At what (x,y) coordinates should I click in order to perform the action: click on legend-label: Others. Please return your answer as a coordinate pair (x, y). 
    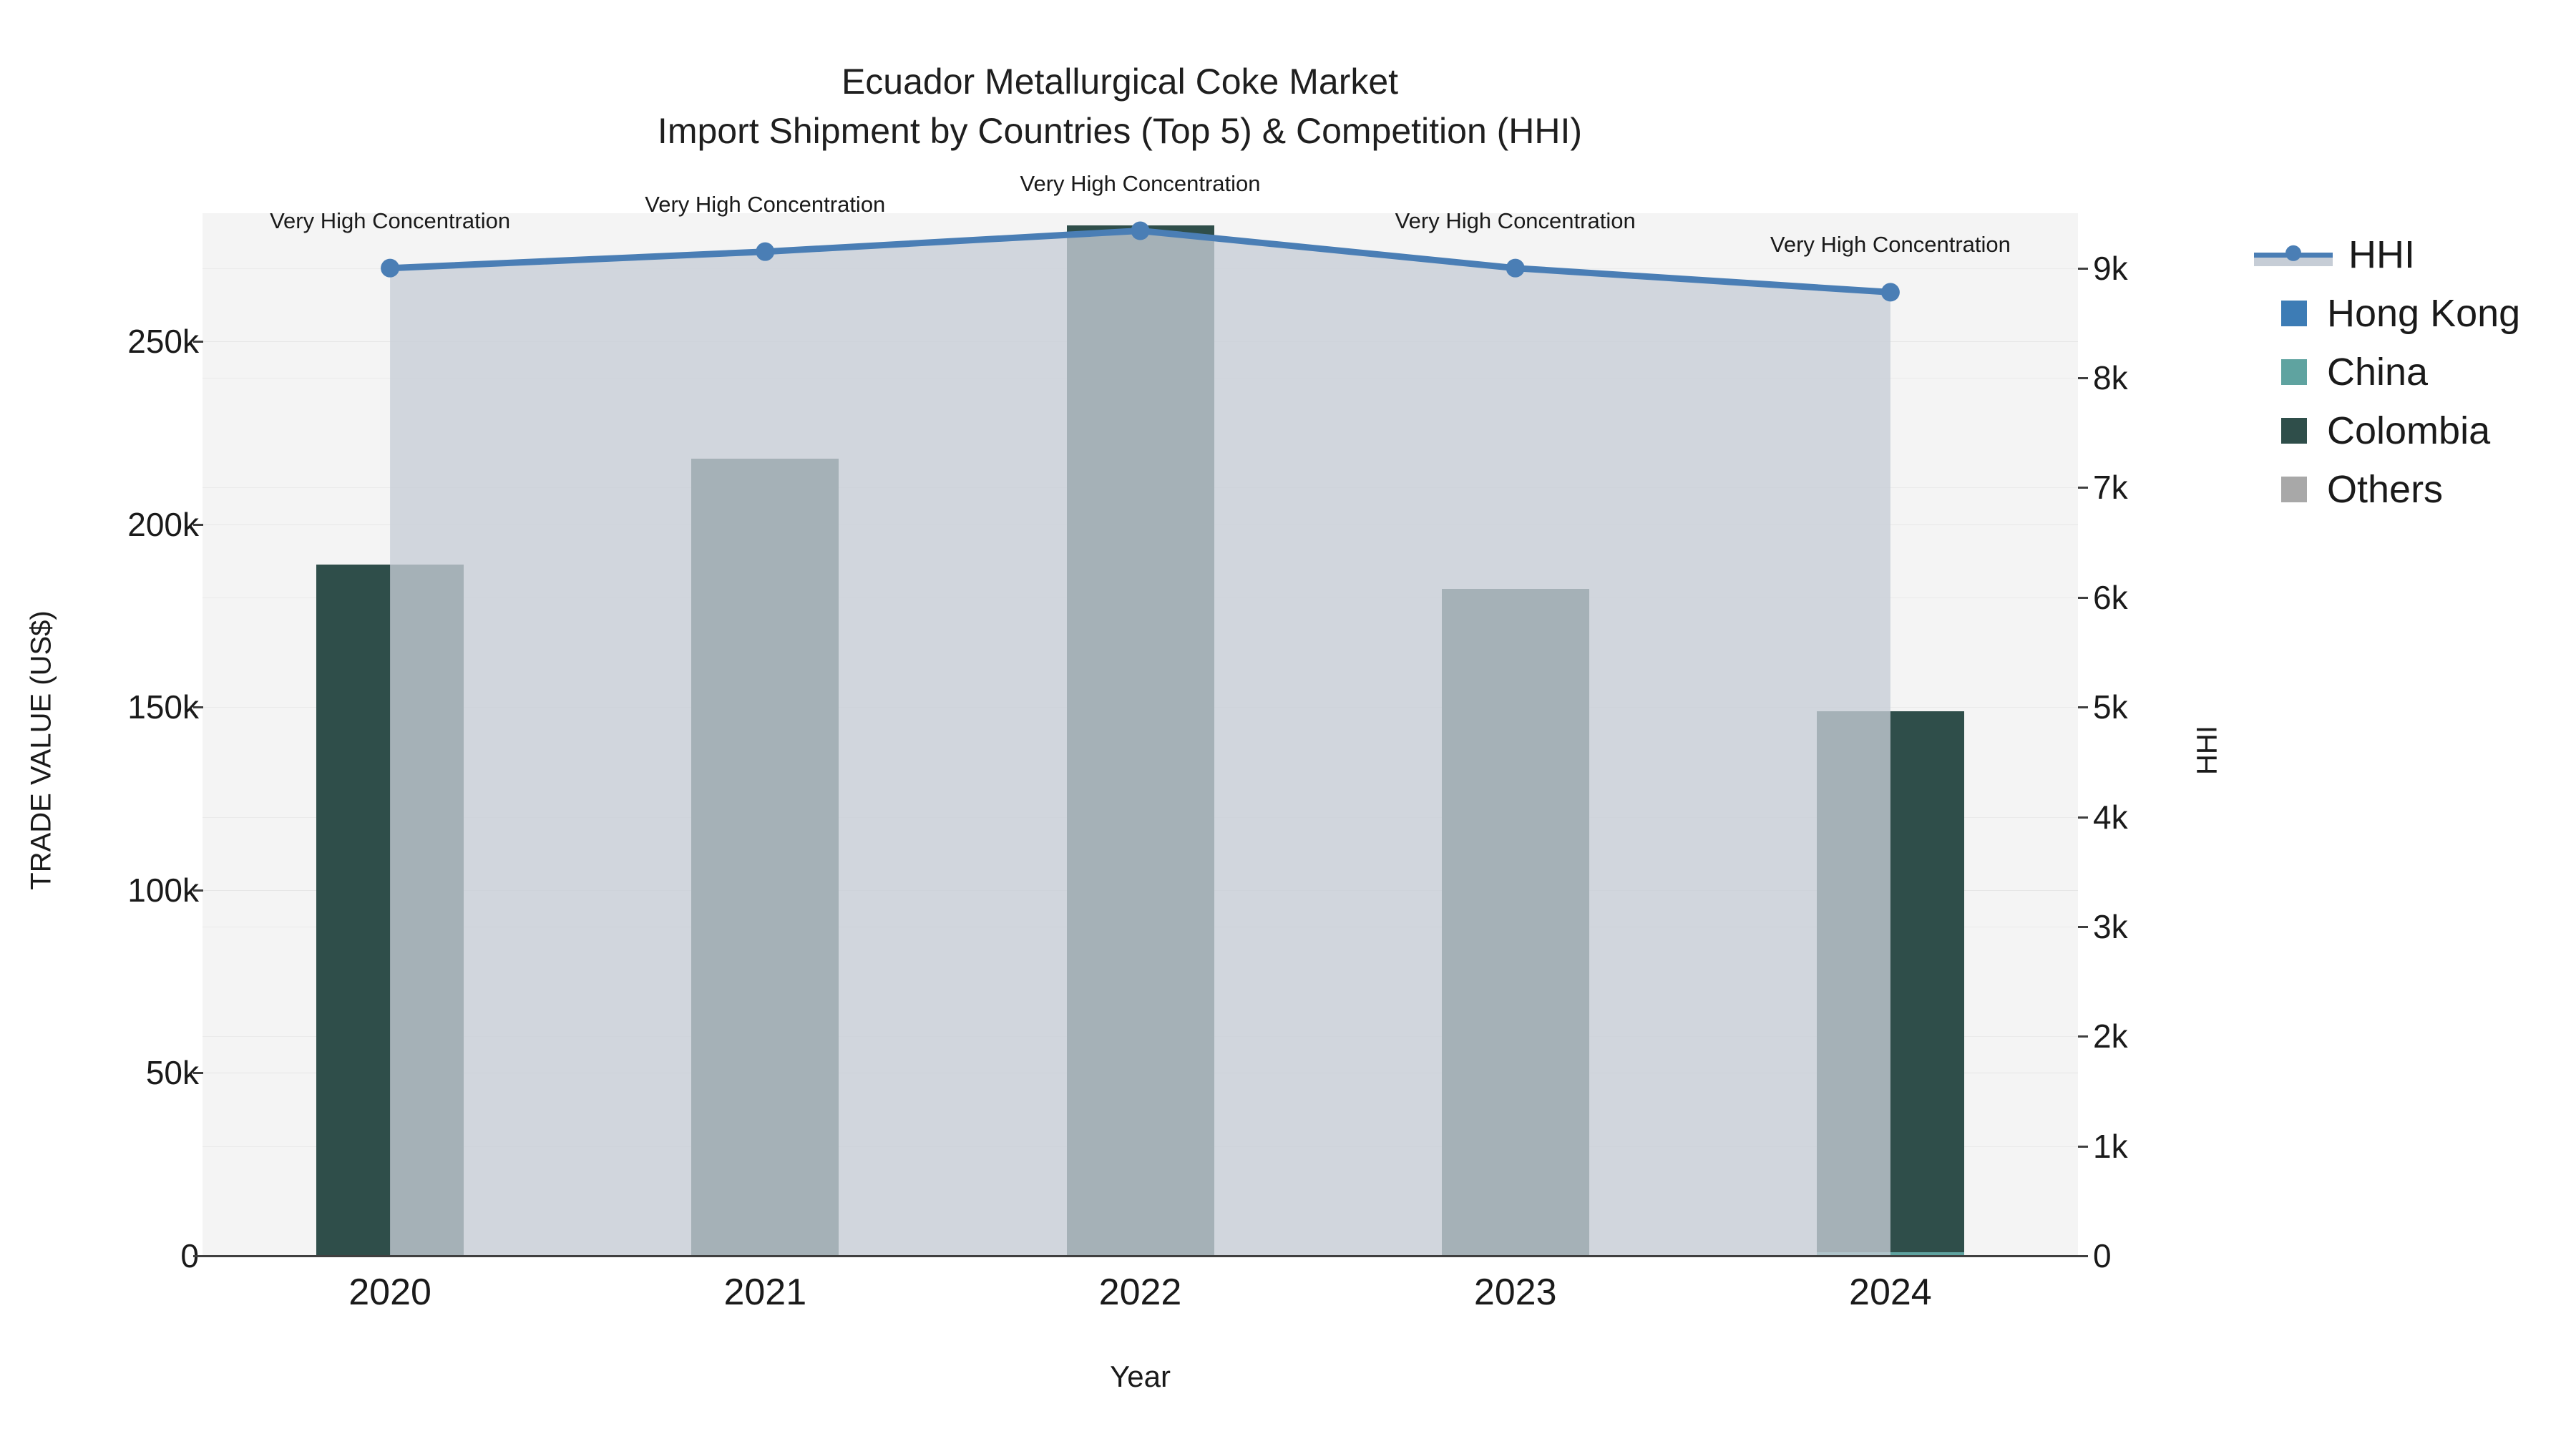
    Looking at the image, I should click on (2385, 489).